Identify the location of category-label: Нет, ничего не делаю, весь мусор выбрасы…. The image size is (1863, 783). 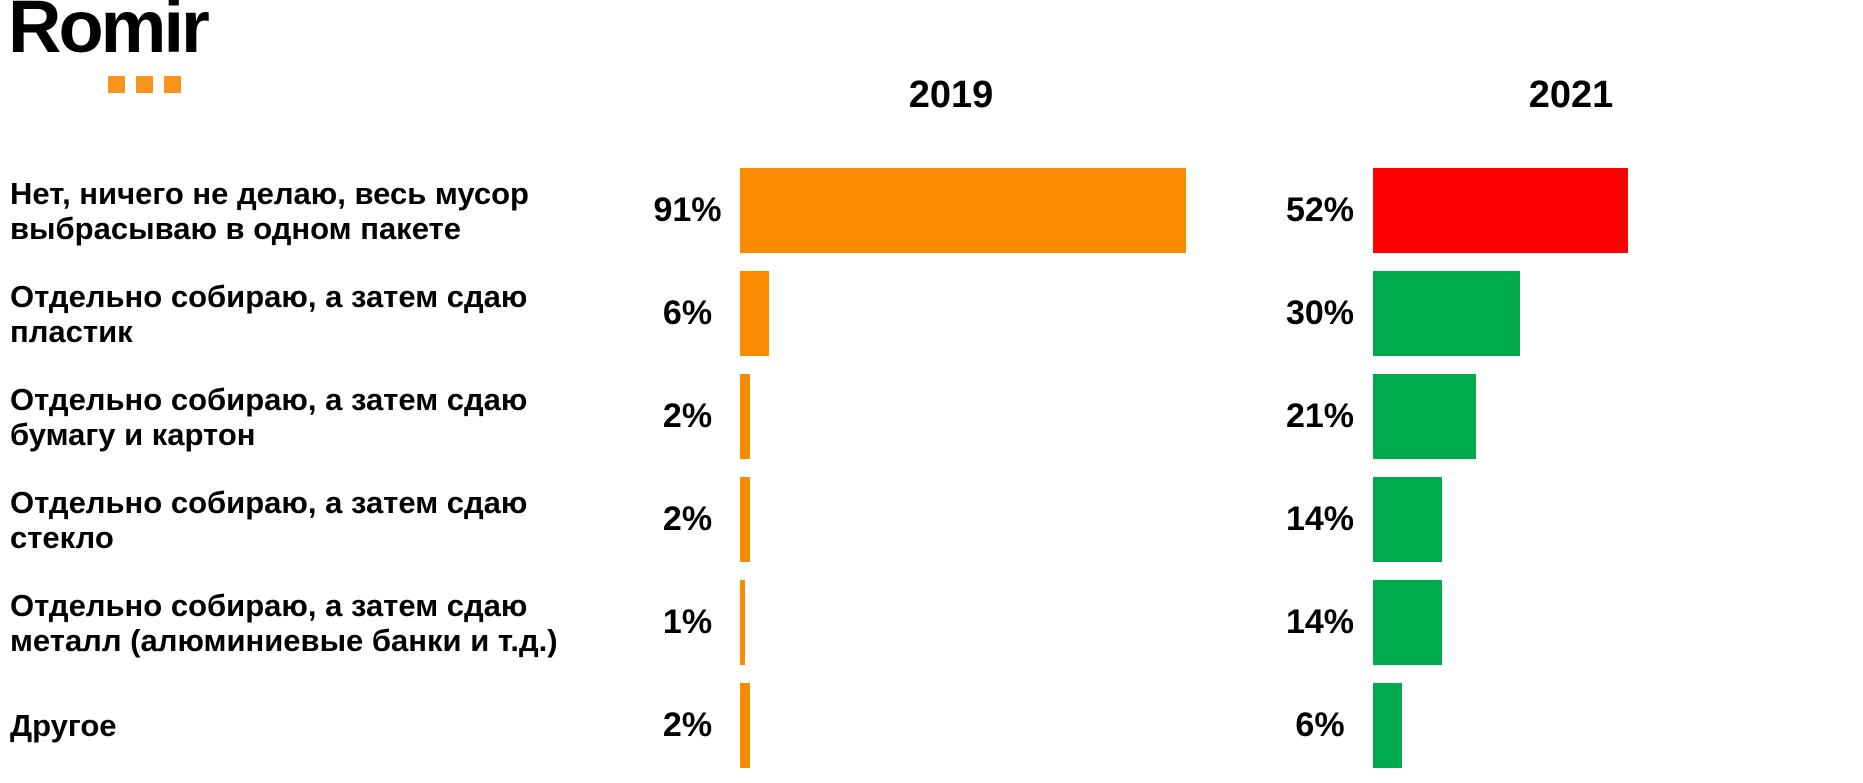
(269, 210).